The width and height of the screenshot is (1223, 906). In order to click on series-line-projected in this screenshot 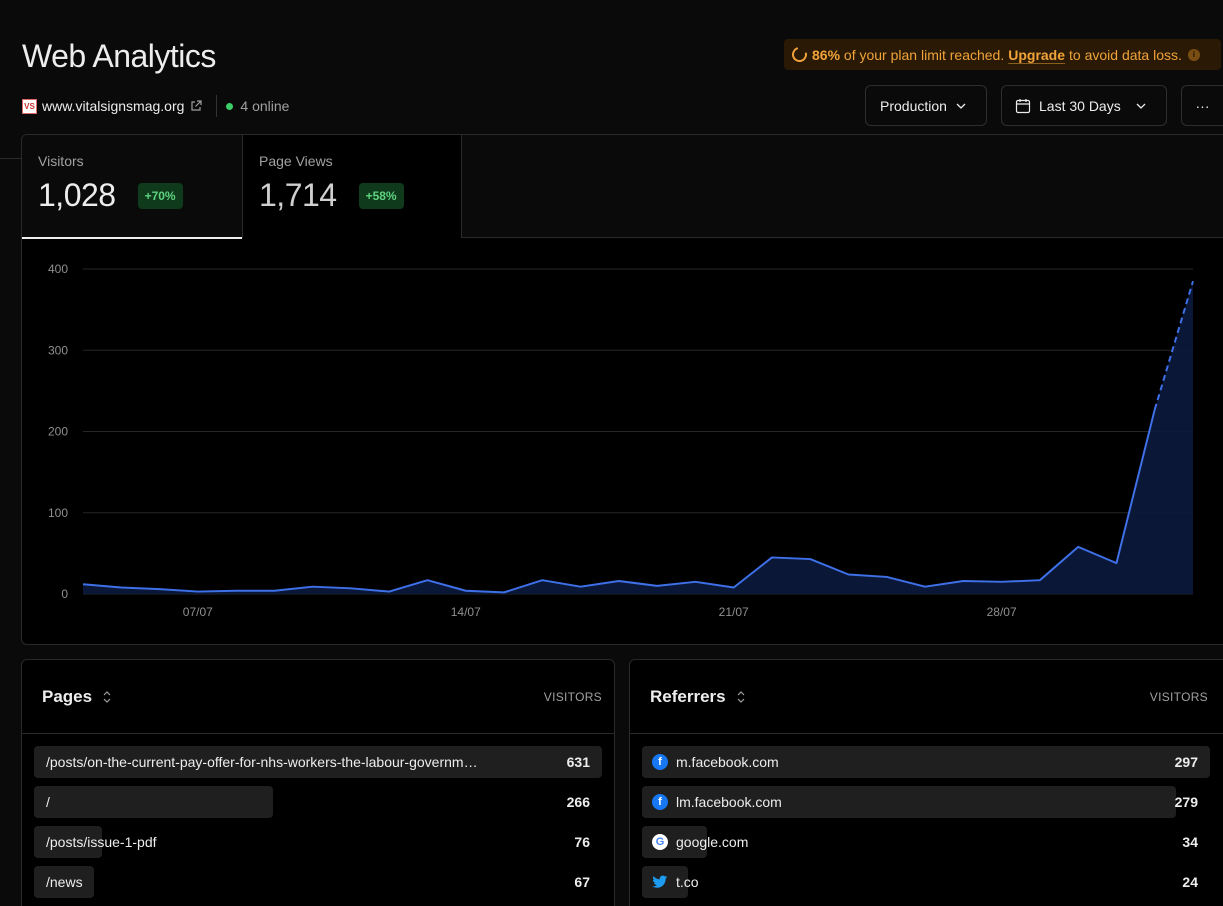, I will do `click(1173, 345)`.